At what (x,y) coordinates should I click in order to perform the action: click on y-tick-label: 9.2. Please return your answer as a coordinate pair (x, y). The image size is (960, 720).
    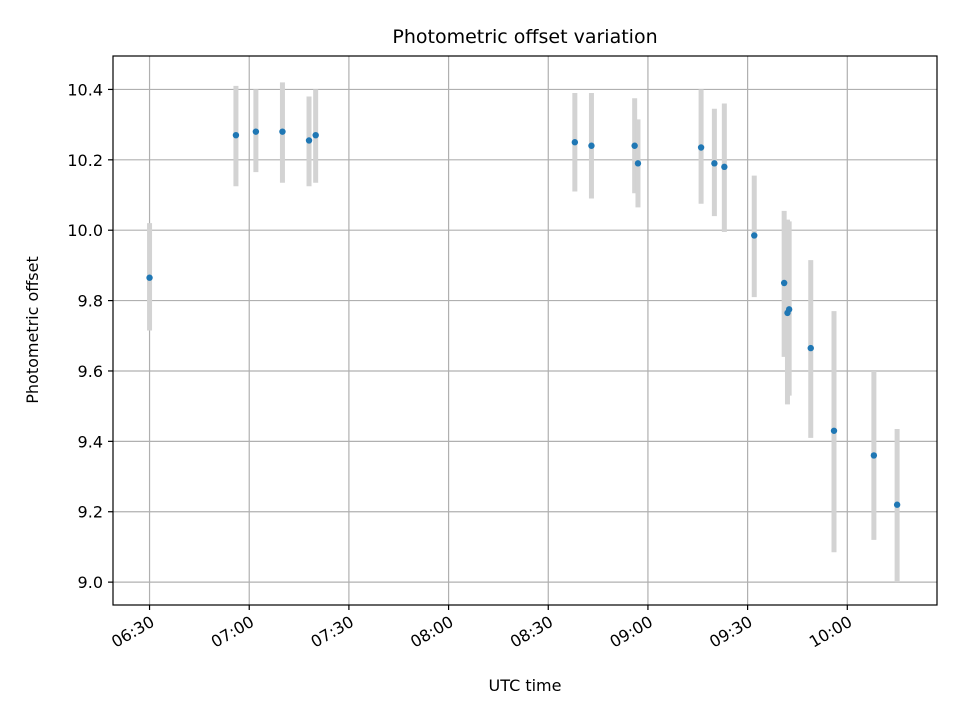
    Looking at the image, I should click on (90, 512).